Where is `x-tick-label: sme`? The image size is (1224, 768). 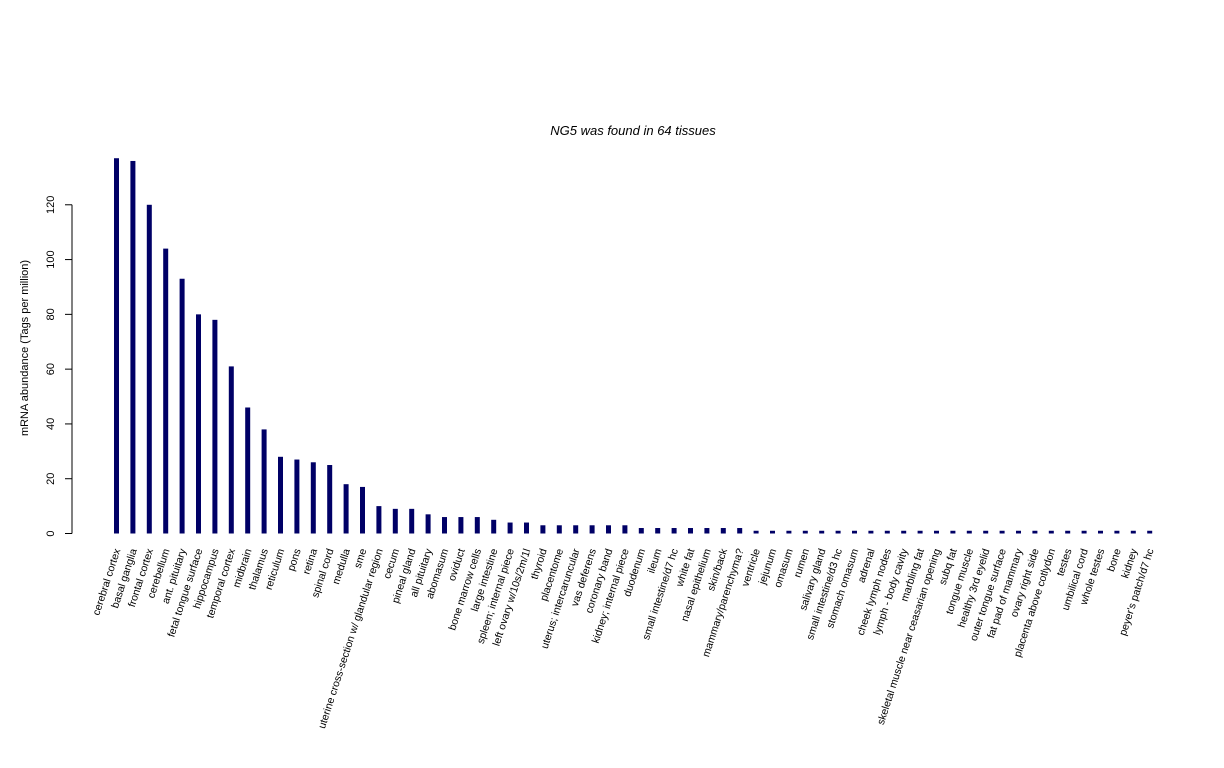
x-tick-label: sme is located at coordinates (361, 558).